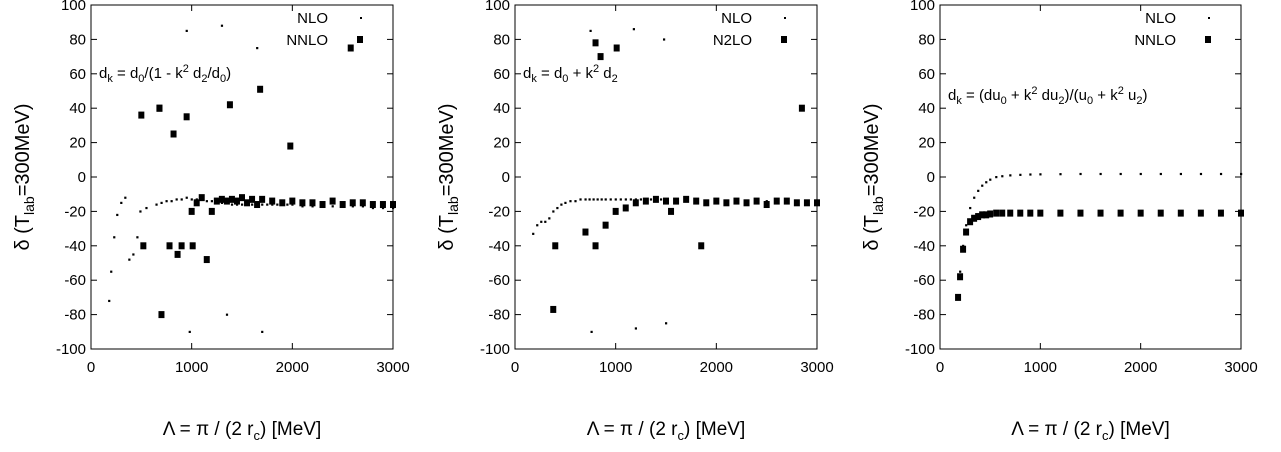  I want to click on formula-annotation: dk​ = (du0​ + k2​ du2​)/(u0​ + k2​ u2​), so click(1047, 96).